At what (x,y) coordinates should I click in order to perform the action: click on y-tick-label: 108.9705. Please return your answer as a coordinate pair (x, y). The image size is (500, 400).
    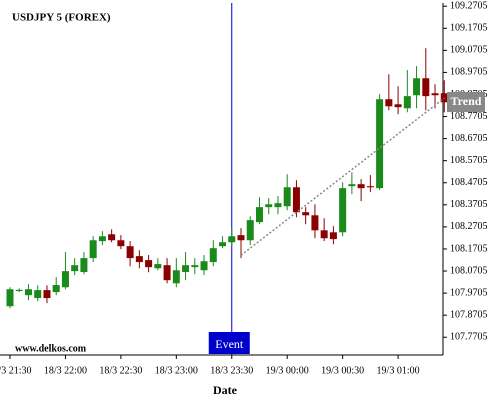
    Looking at the image, I should click on (469, 72).